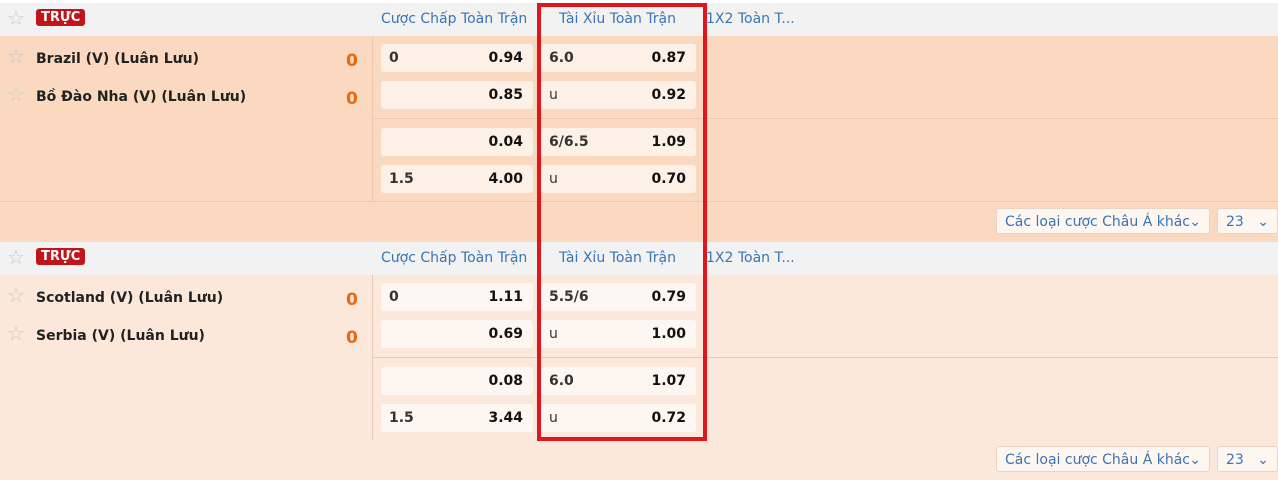 The width and height of the screenshot is (1278, 480). What do you see at coordinates (457, 142) in the screenshot?
I see `odds-cell-handicap: 0.04` at bounding box center [457, 142].